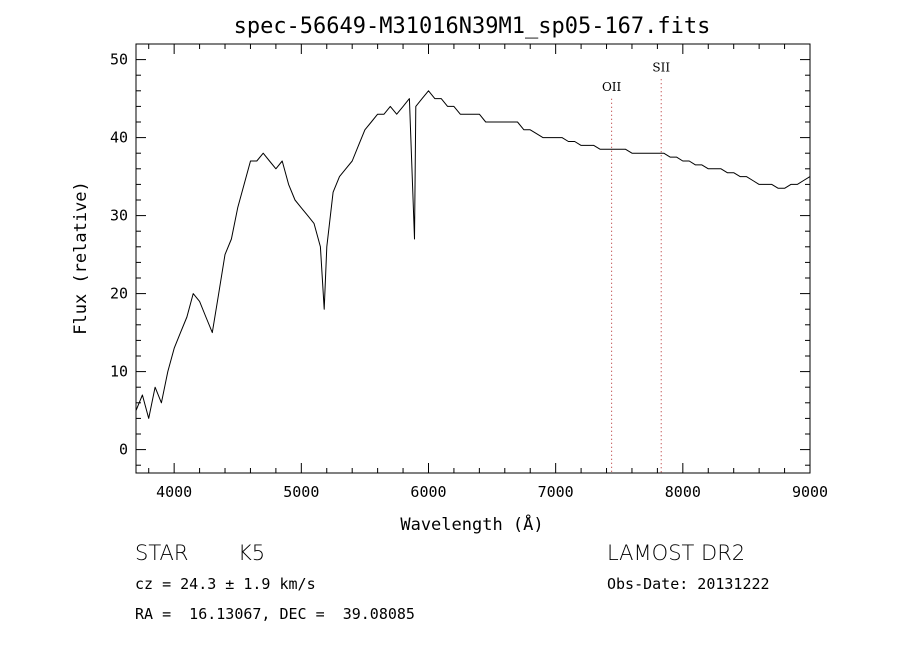  Describe the element at coordinates (676, 553) in the screenshot. I see `survey-label: LAMOST DR2` at that location.